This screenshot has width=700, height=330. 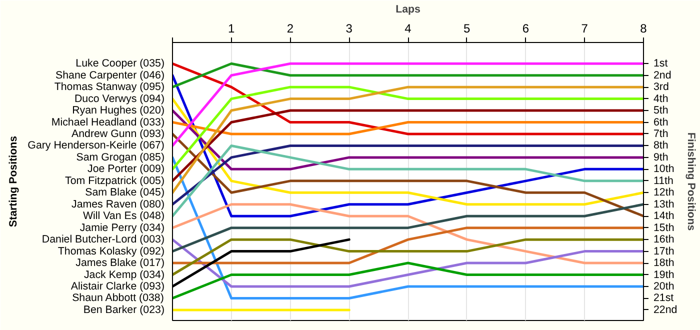 I want to click on x-tick-label: 5, so click(x=467, y=29).